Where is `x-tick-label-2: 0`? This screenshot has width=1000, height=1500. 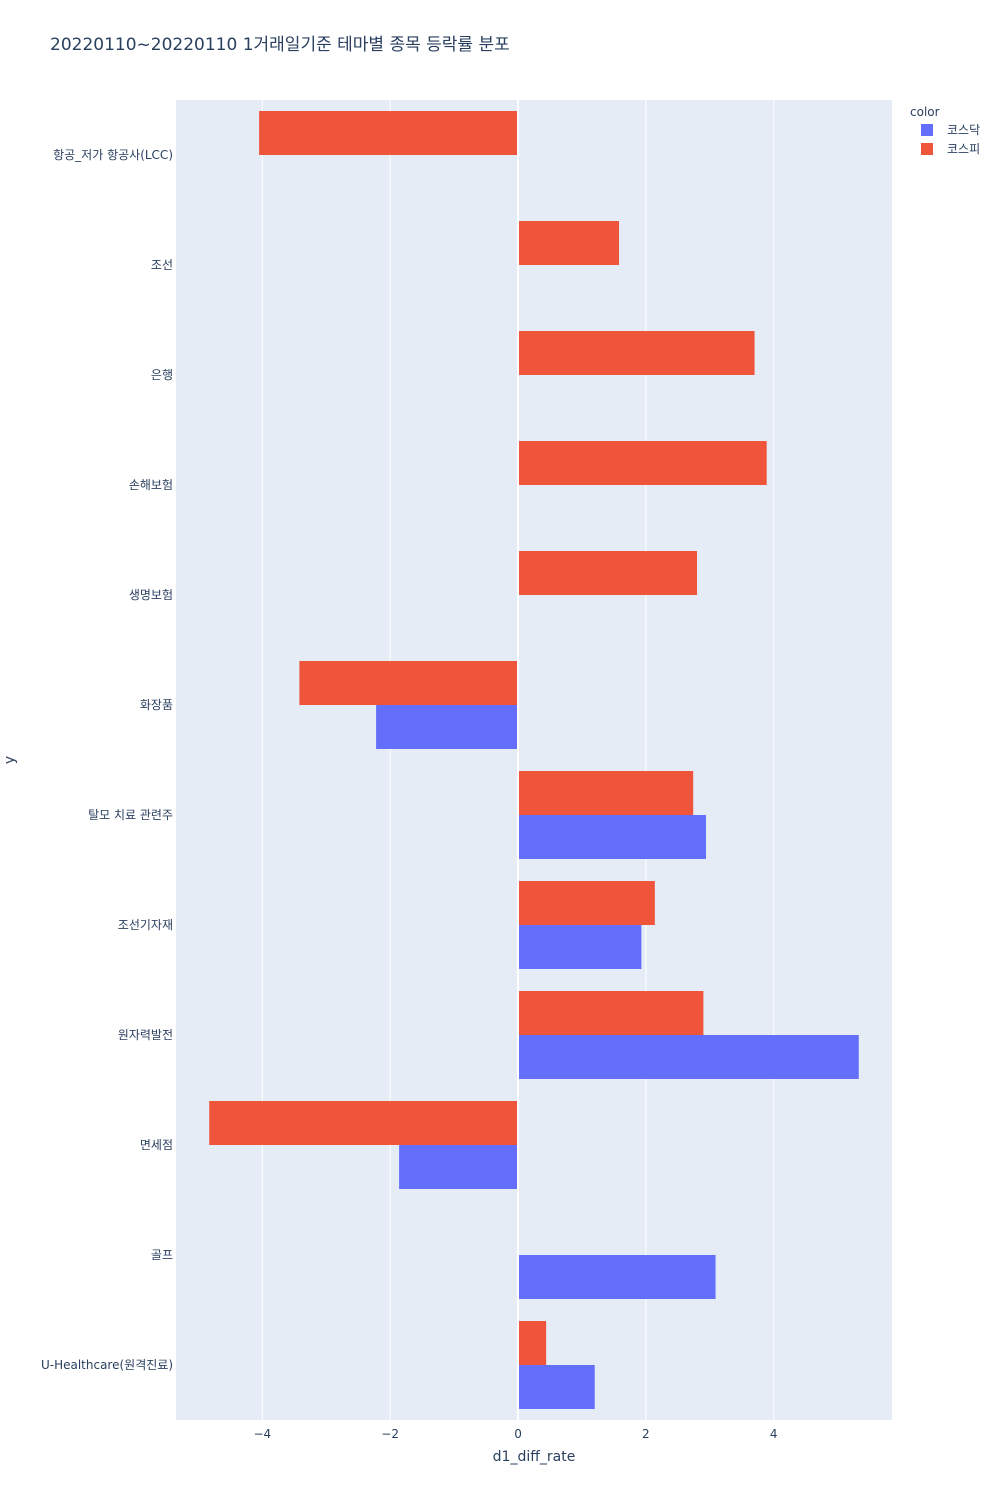 x-tick-label-2: 0 is located at coordinates (518, 1434).